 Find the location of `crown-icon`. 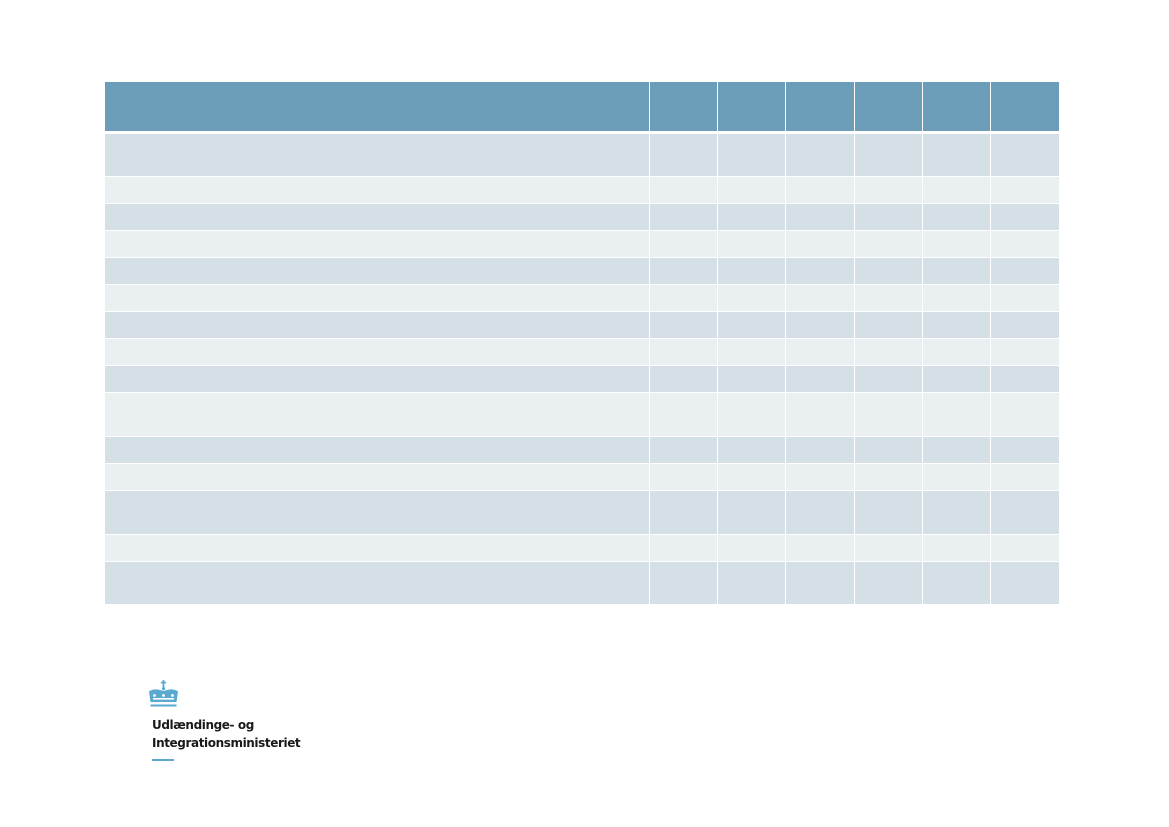

crown-icon is located at coordinates (163, 693).